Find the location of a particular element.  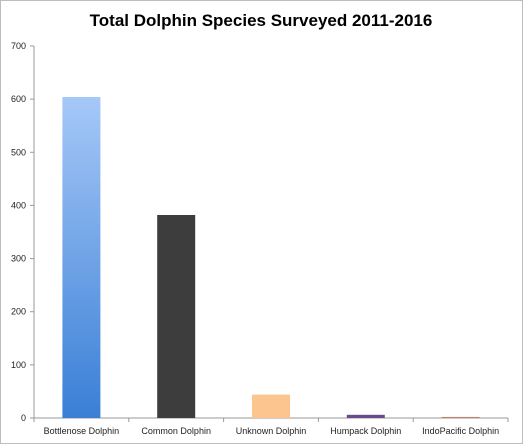

y-tick-label: 300 is located at coordinates (18, 259).